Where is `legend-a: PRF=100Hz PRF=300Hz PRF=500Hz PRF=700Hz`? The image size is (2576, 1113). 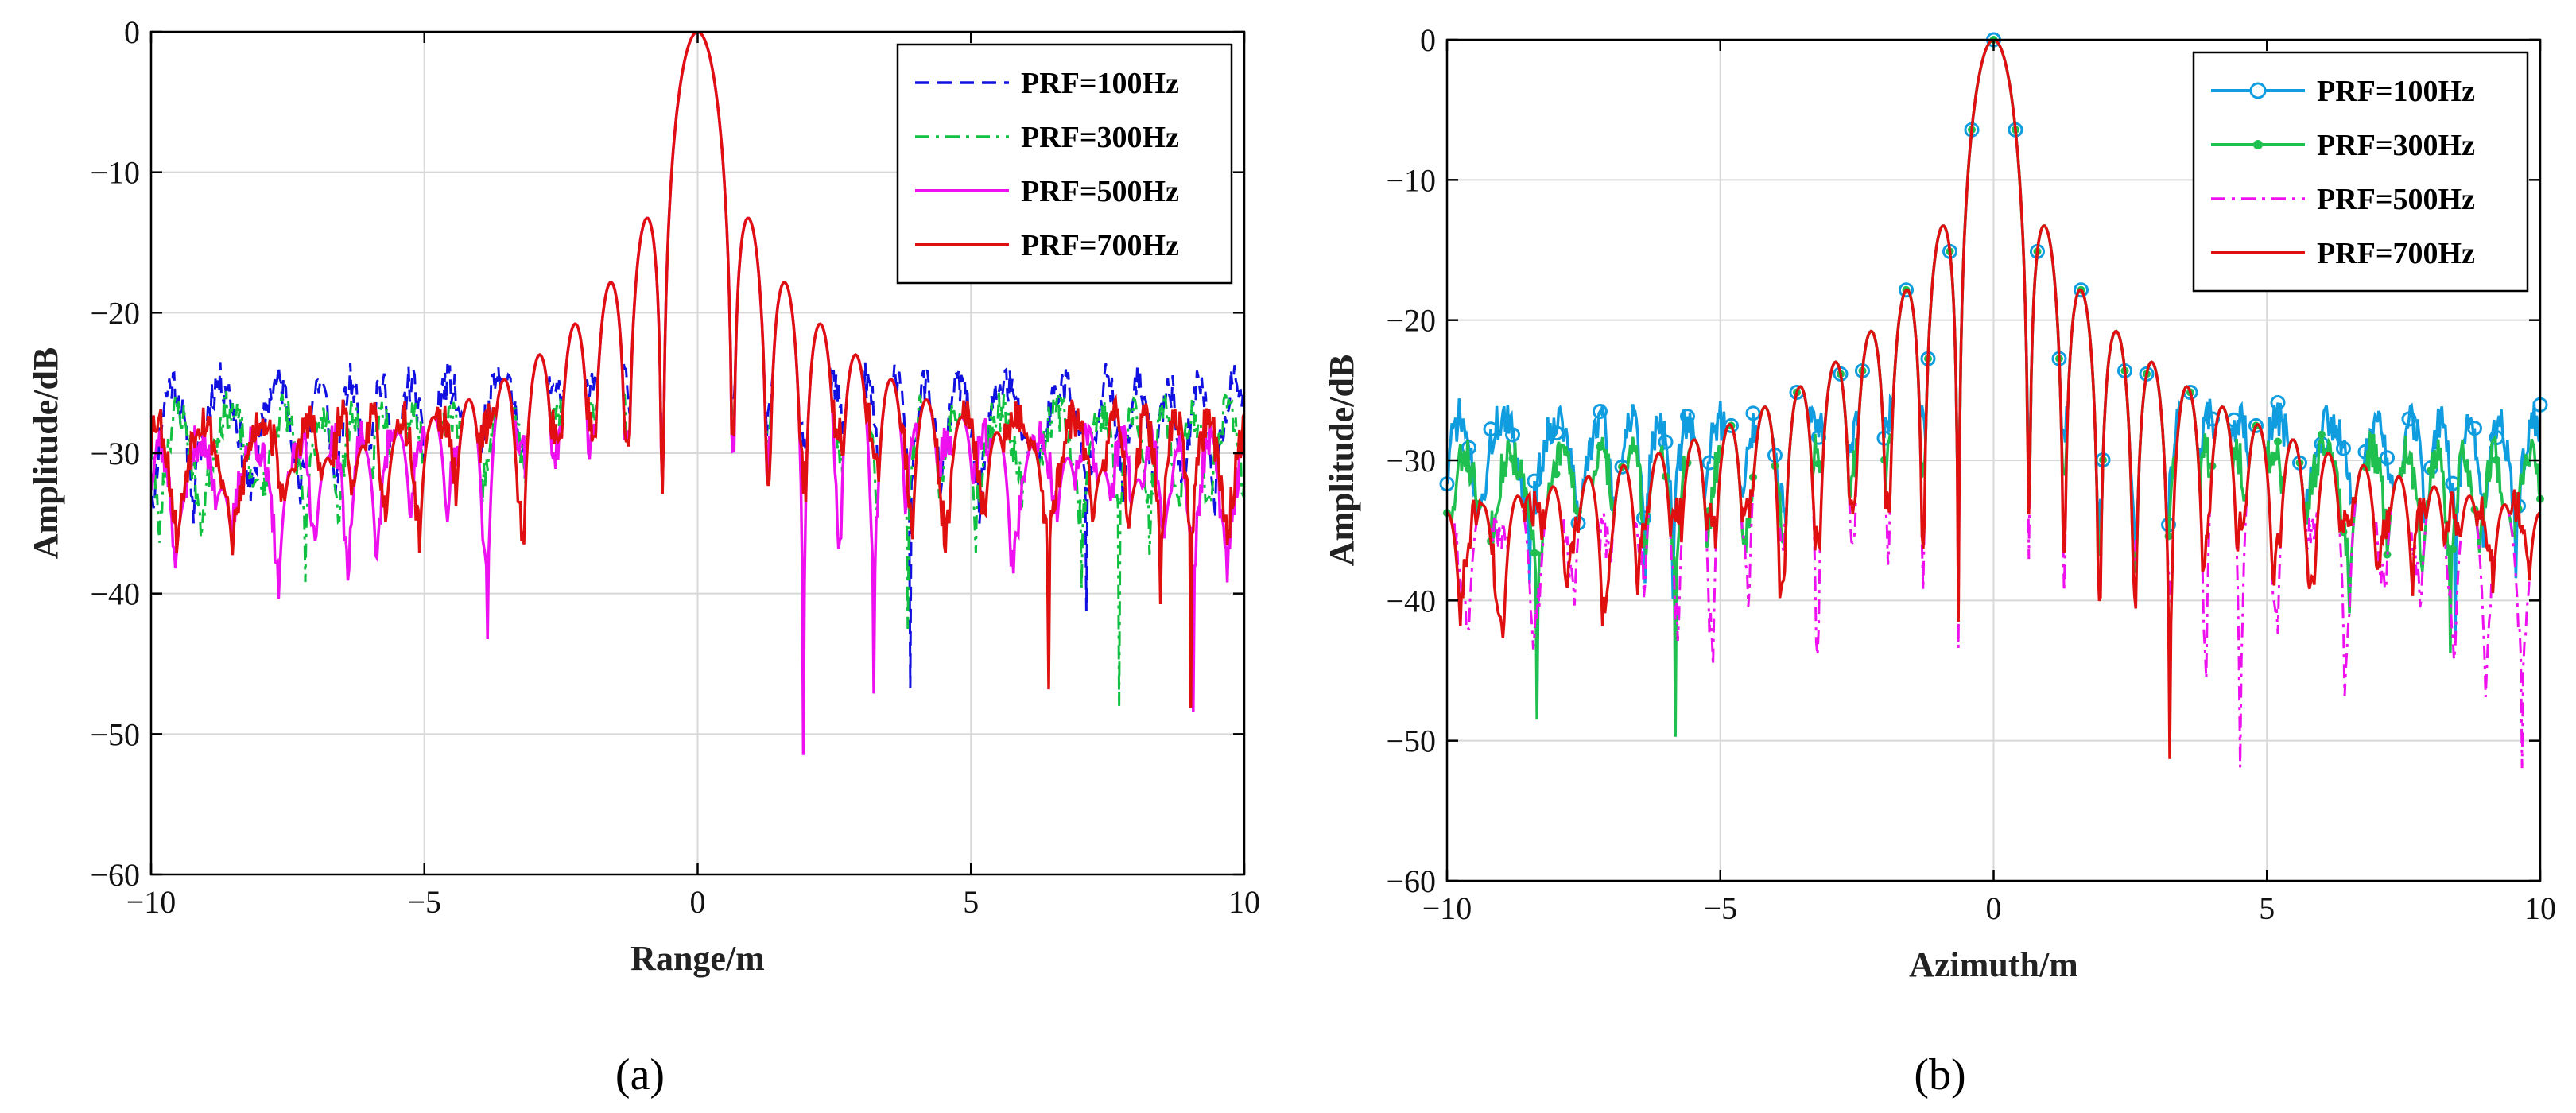
legend-a: PRF=100Hz PRF=300Hz PRF=500Hz PRF=700Hz is located at coordinates (1064, 164).